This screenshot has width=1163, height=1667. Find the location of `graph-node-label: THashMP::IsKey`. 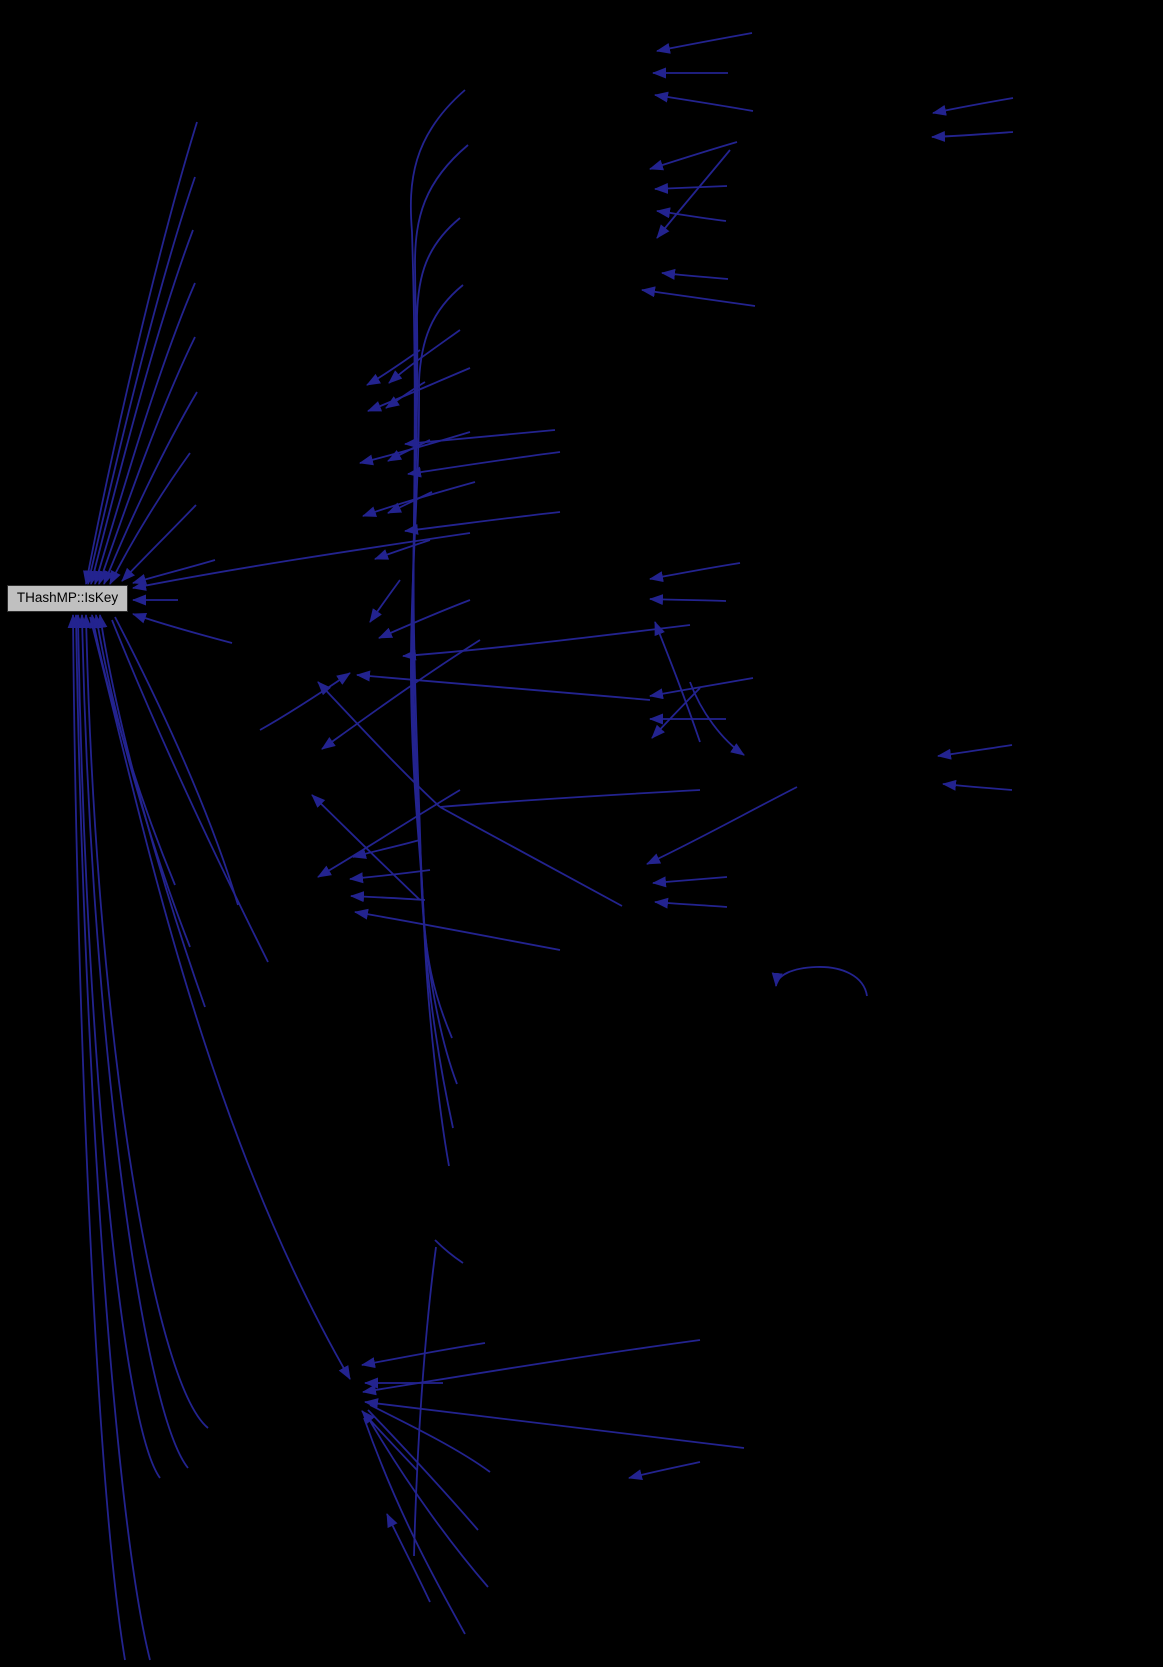

graph-node-label: THashMP::IsKey is located at coordinates (67, 597).